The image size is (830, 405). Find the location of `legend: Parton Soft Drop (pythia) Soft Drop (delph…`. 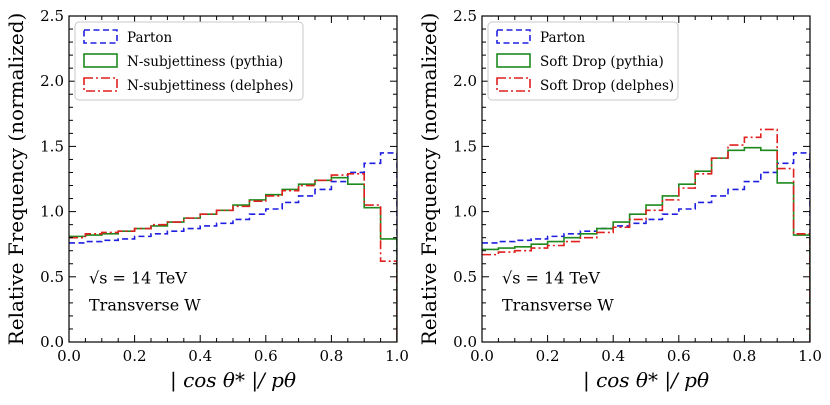

legend: Parton Soft Drop (pythia) Soft Drop (delph… is located at coordinates (583, 61).